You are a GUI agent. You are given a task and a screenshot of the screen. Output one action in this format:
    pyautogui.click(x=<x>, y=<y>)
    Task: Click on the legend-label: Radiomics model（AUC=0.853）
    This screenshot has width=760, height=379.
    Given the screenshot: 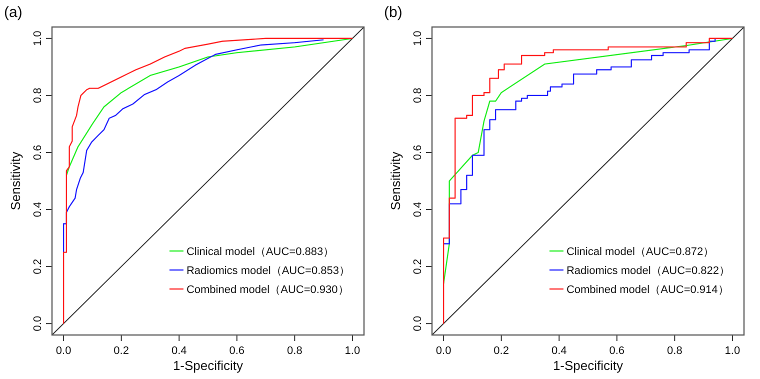 What is the action you would take?
    pyautogui.click(x=268, y=271)
    